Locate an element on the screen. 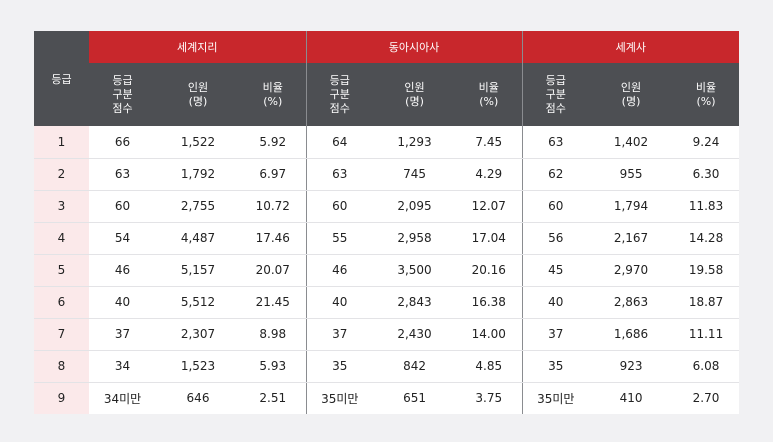  ratio-cell: 2.70 is located at coordinates (706, 398).